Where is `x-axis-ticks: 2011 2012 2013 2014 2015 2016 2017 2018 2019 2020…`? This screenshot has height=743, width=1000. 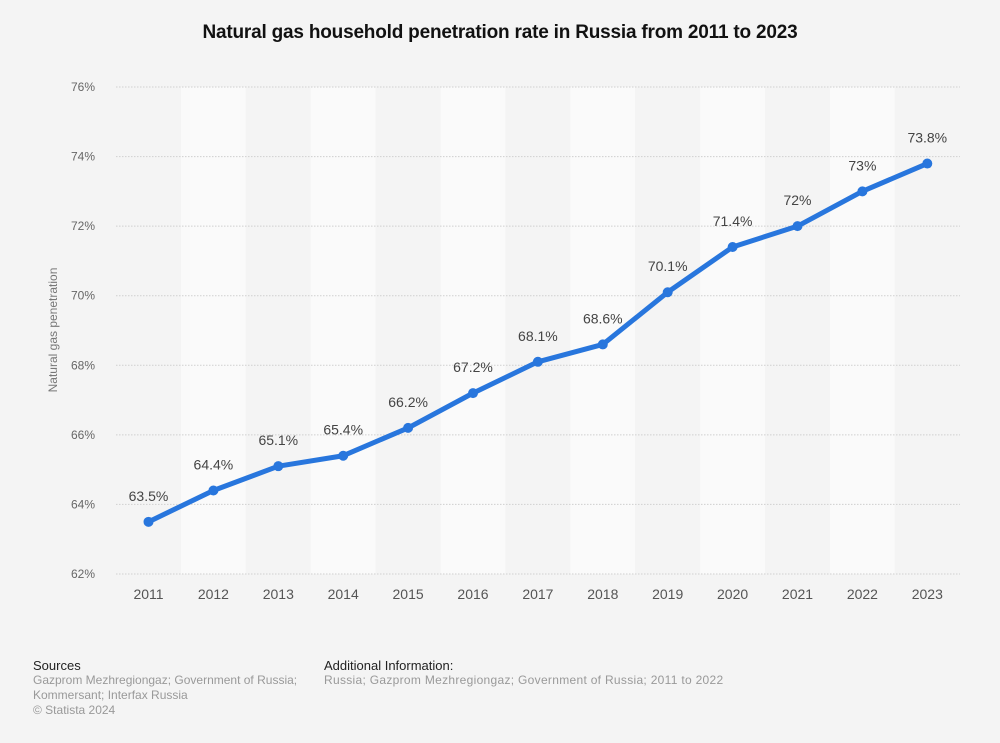 x-axis-ticks: 2011 2012 2013 2014 2015 2016 2017 2018 2019 2020… is located at coordinates (538, 594).